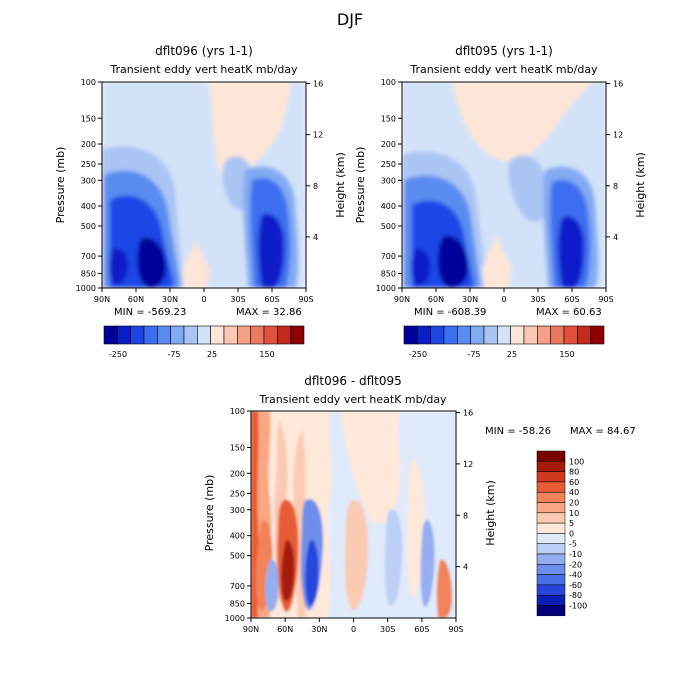 The width and height of the screenshot is (700, 700). What do you see at coordinates (573, 544) in the screenshot?
I see `colorbar-label: -5` at bounding box center [573, 544].